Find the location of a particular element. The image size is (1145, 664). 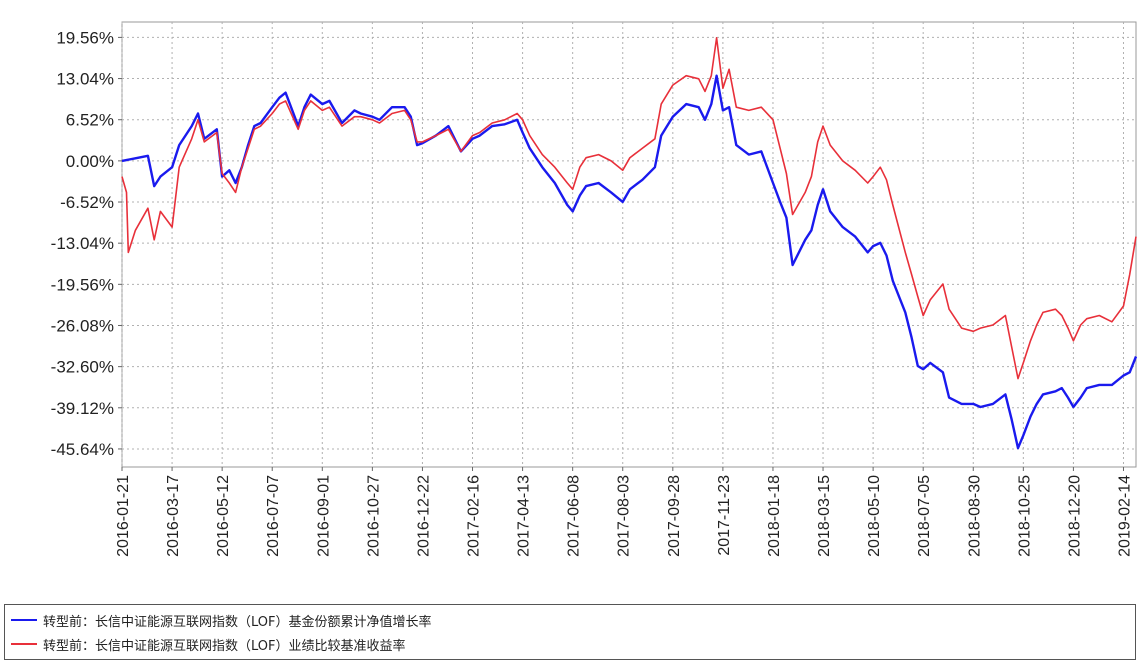

x-tick-label: 2016-09-01 is located at coordinates (323, 516).